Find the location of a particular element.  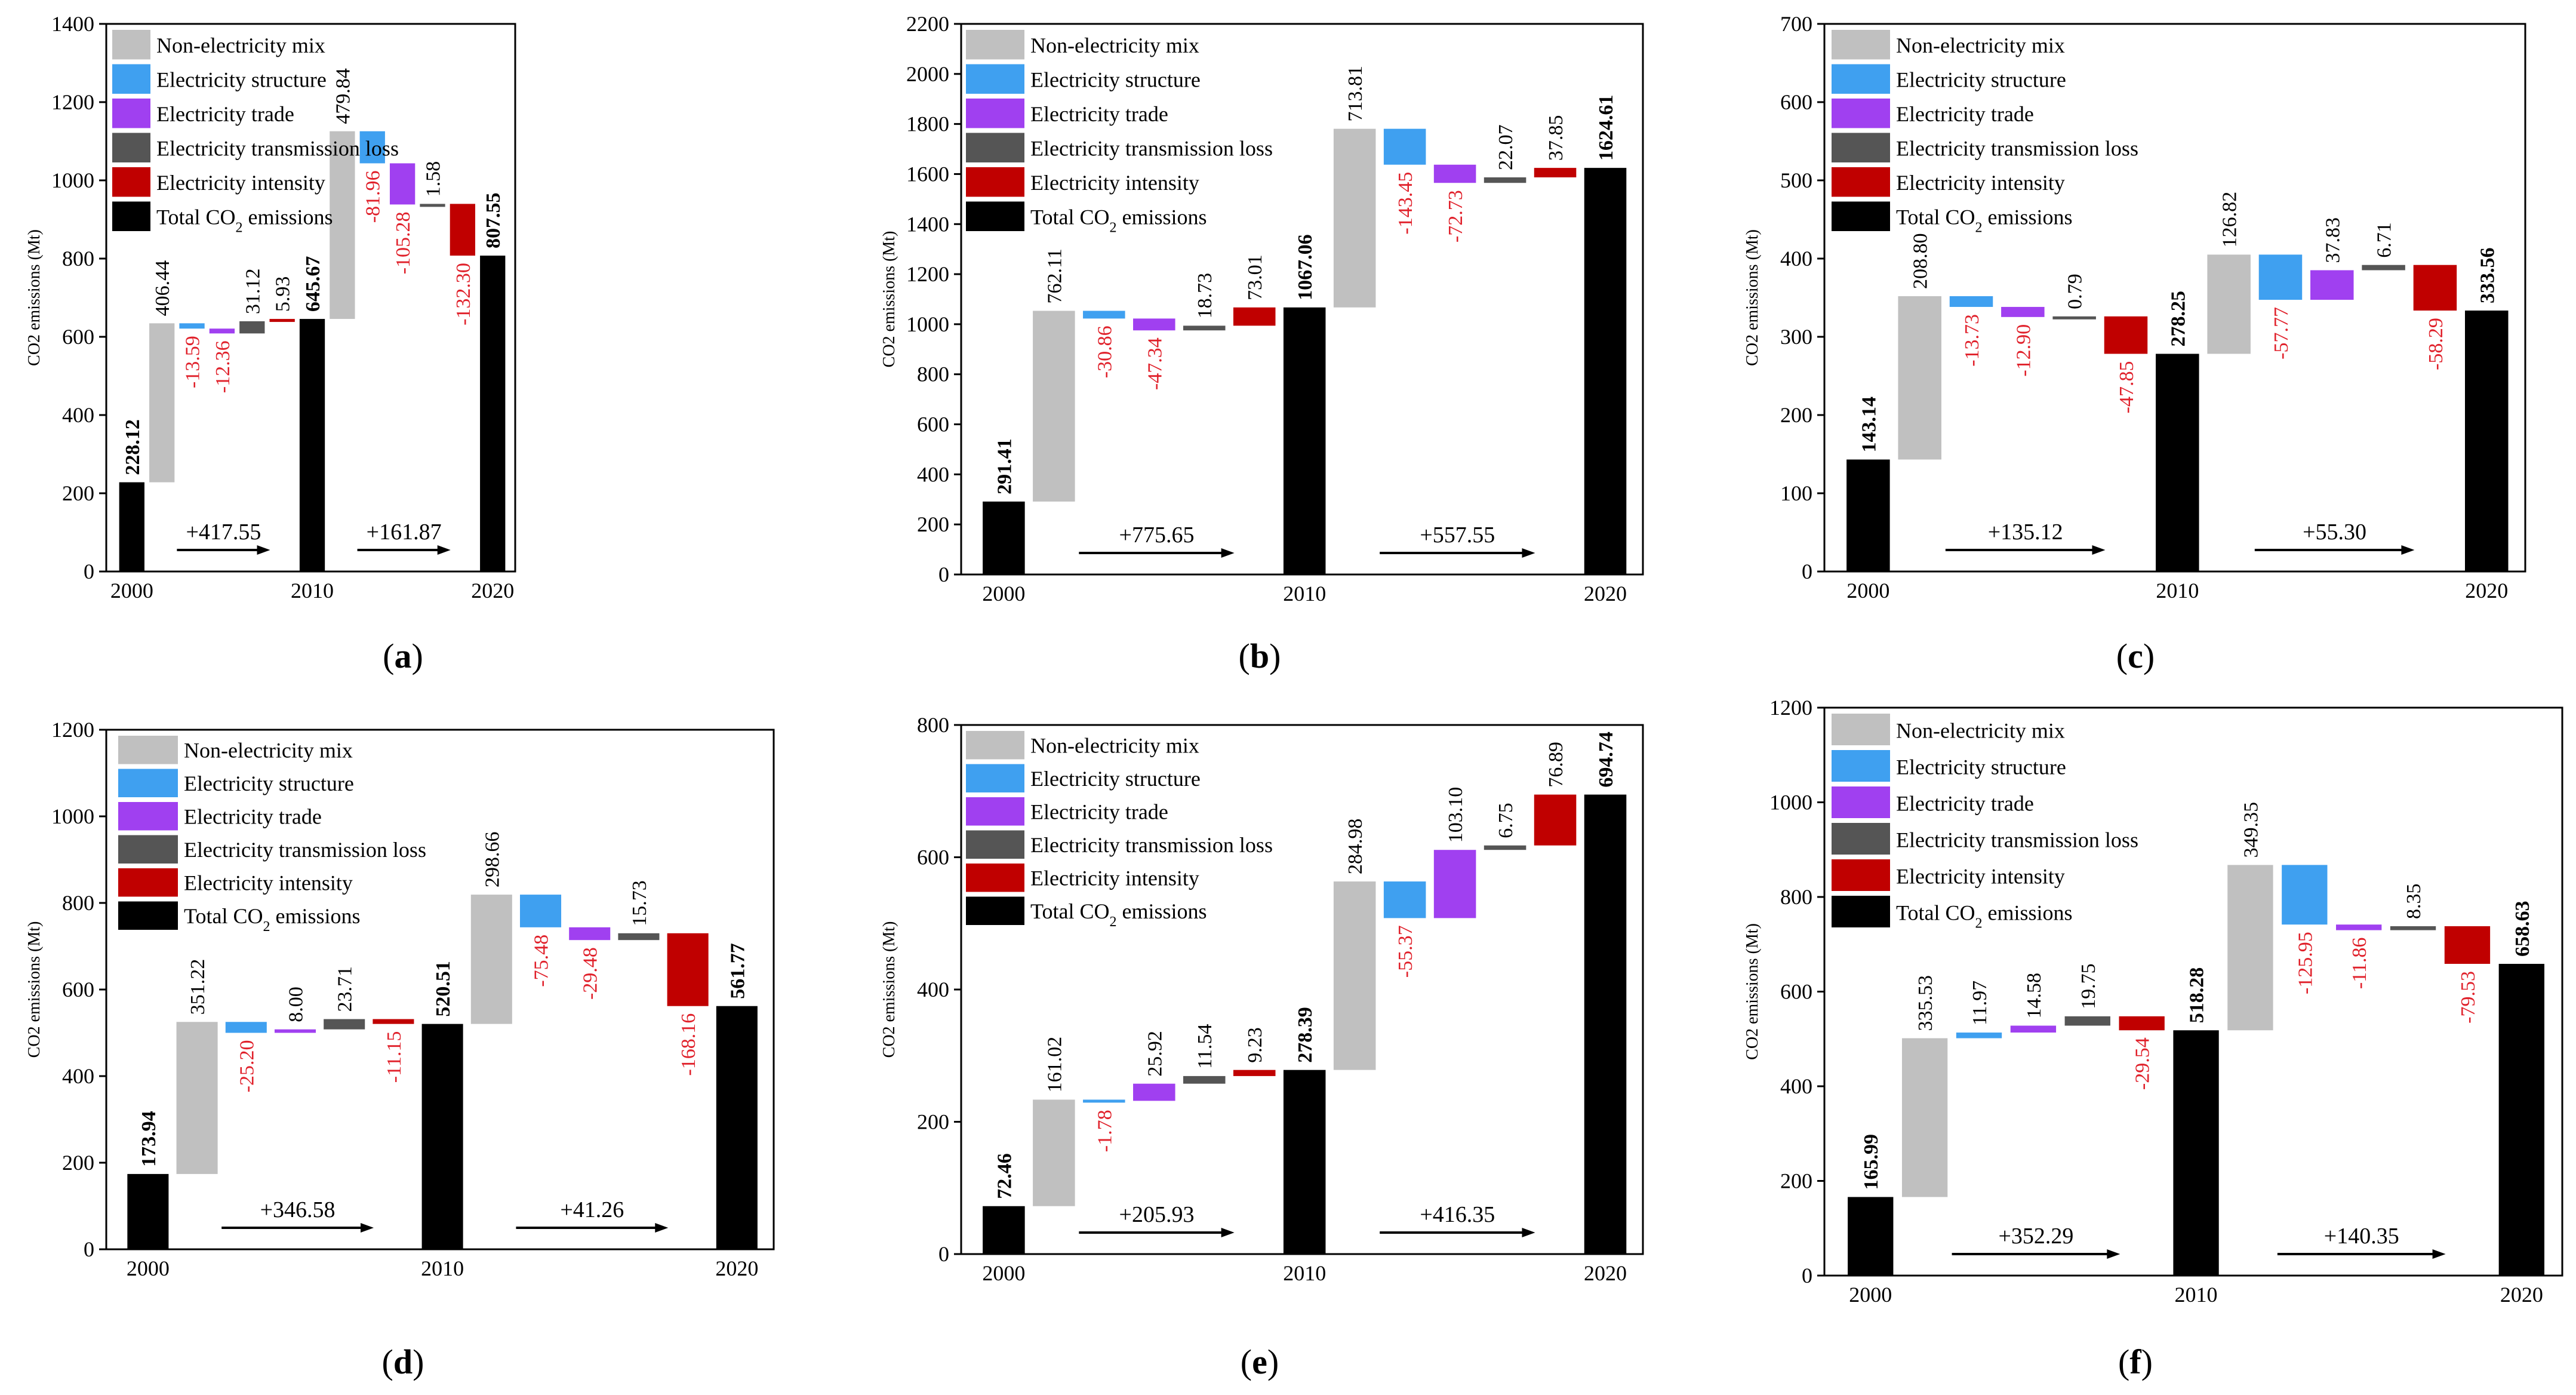

bar-value-label: 37.83 is located at coordinates (2333, 240).